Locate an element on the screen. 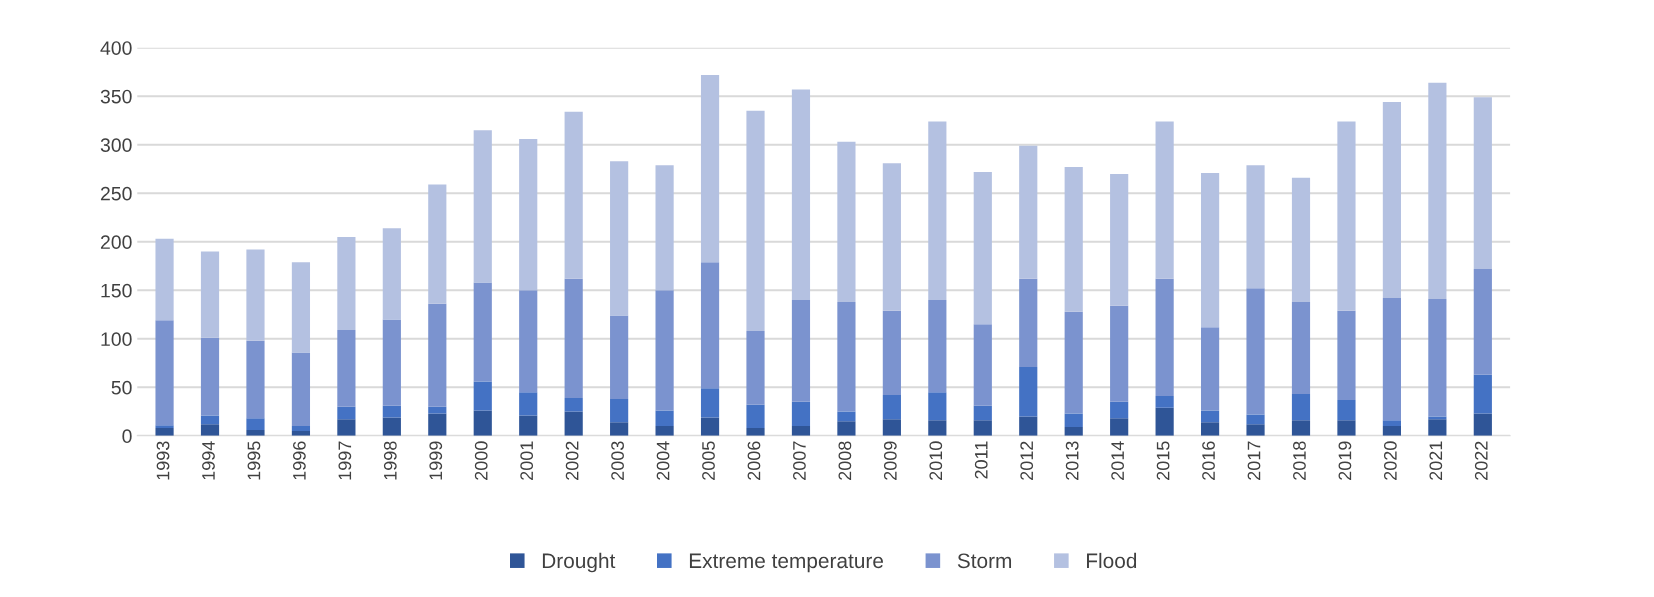 Image resolution: width=1654 pixels, height=597 pixels. x-tick-label: 2019 is located at coordinates (1345, 460).